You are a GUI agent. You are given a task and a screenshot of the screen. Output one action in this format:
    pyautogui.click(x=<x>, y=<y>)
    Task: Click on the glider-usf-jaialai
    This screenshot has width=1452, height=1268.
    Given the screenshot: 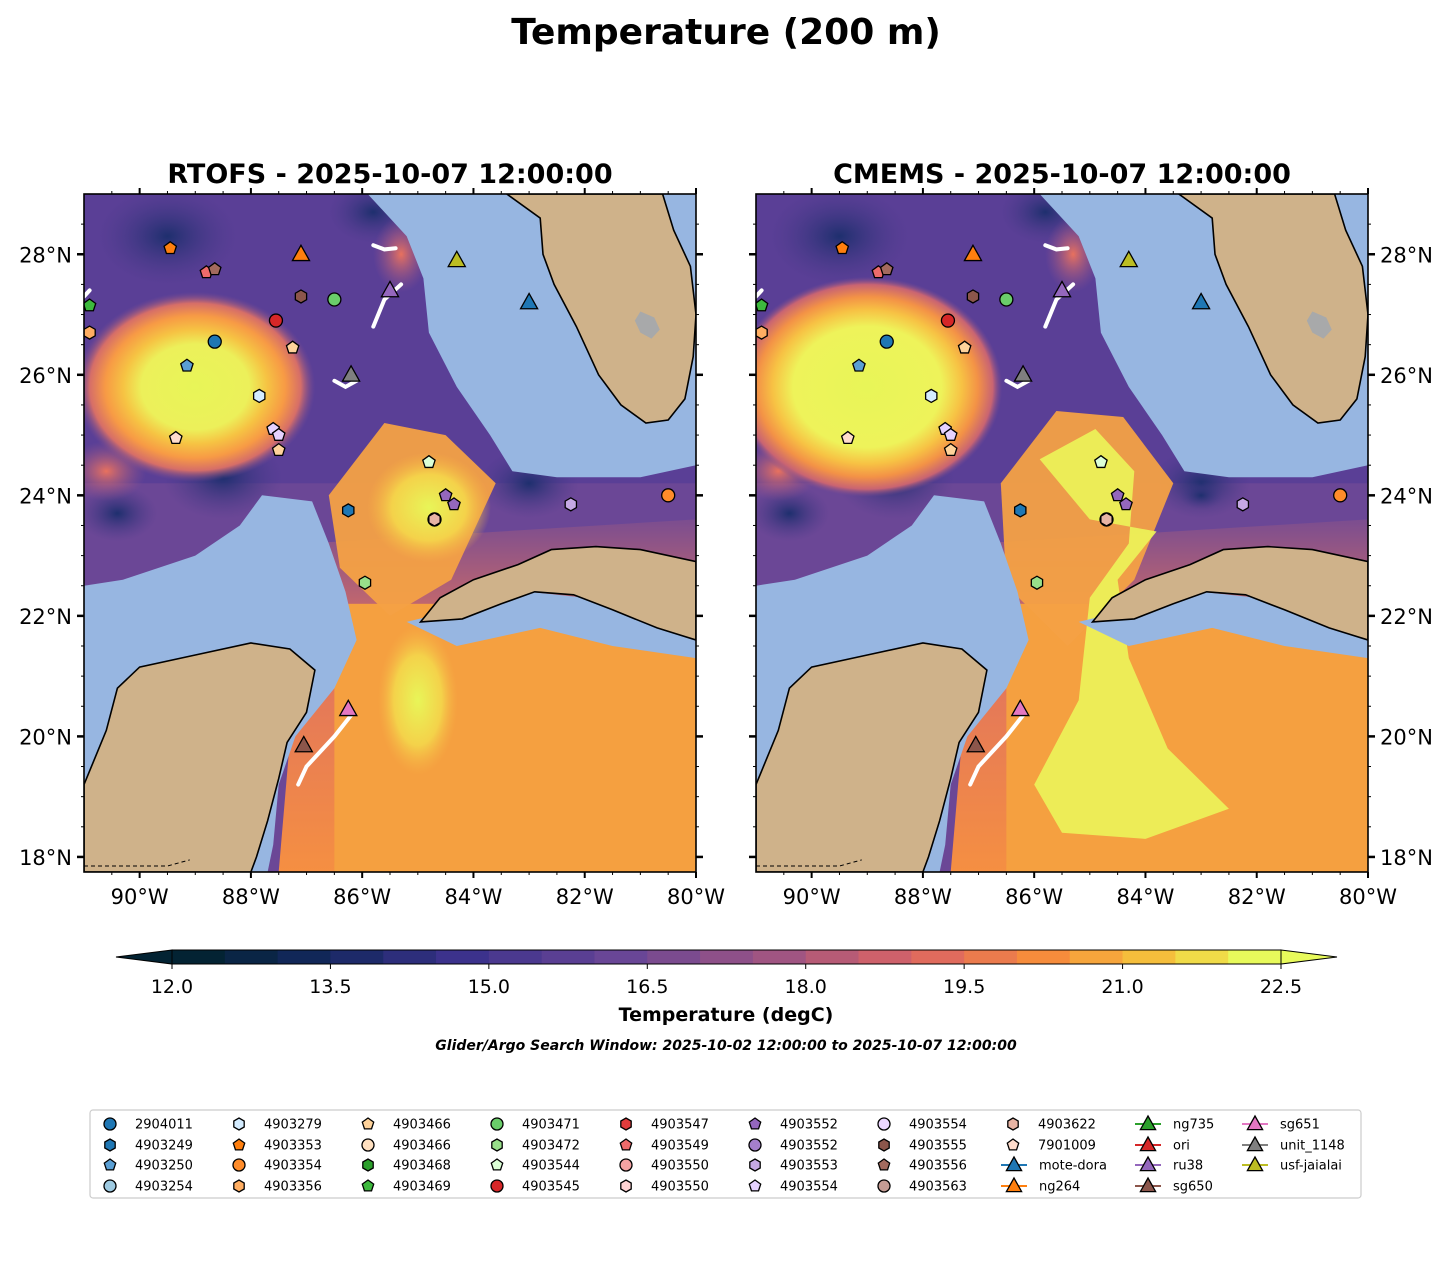 What is the action you would take?
    pyautogui.click(x=457, y=258)
    